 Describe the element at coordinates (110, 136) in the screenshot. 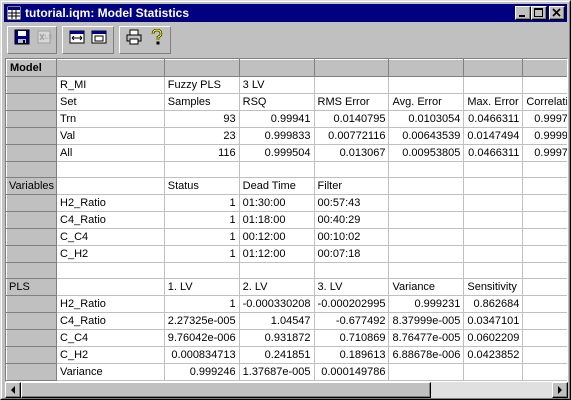

I see `grid-cell: Val` at that location.